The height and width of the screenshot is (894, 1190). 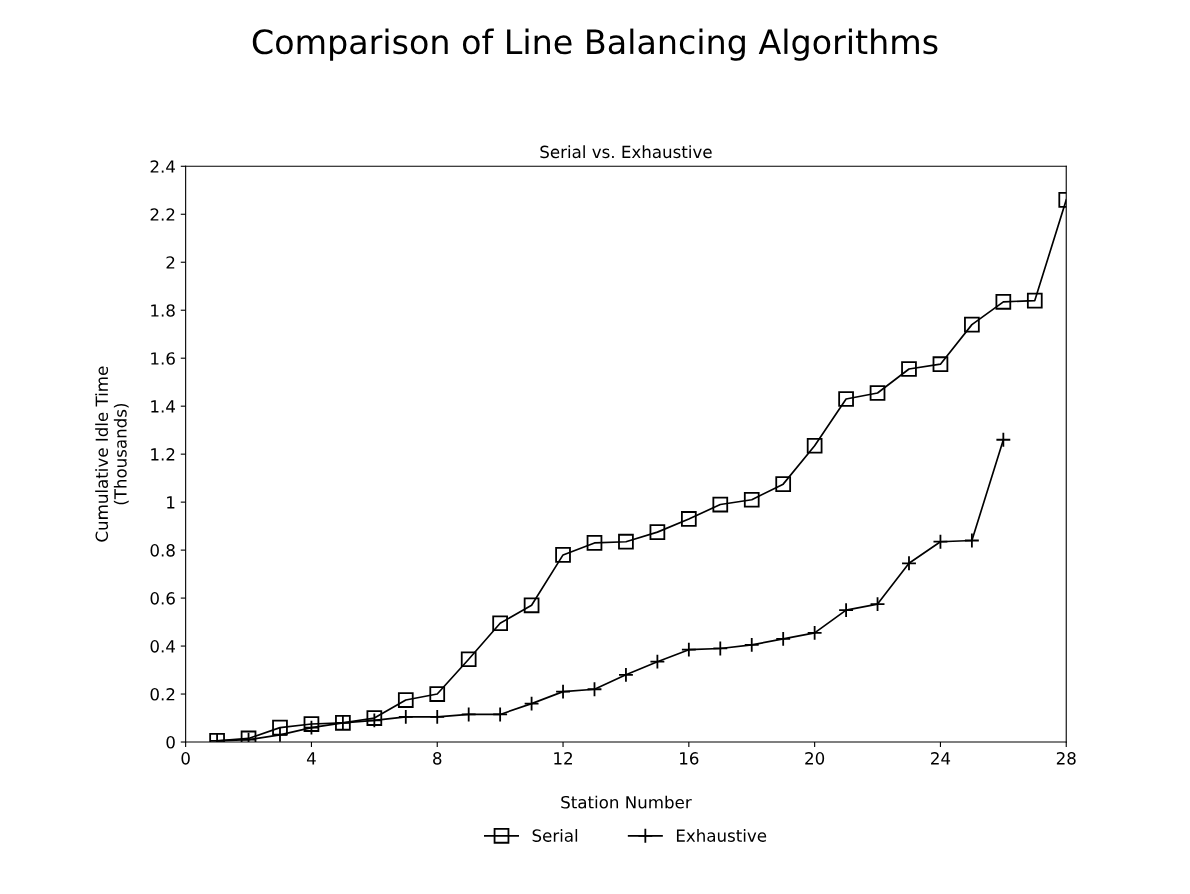 I want to click on y-tick-label: 0.6, so click(x=162, y=598).